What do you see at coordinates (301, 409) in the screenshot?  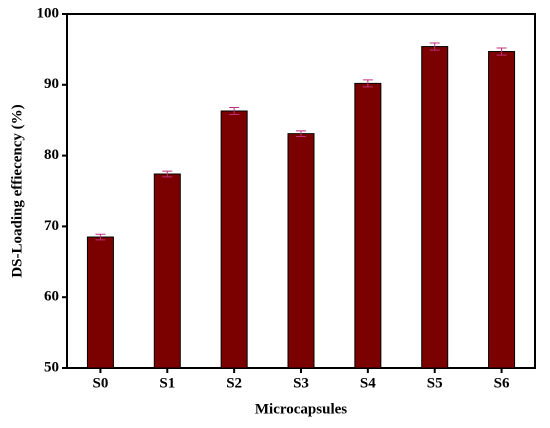 I see `x-axis-label: Microcapsules` at bounding box center [301, 409].